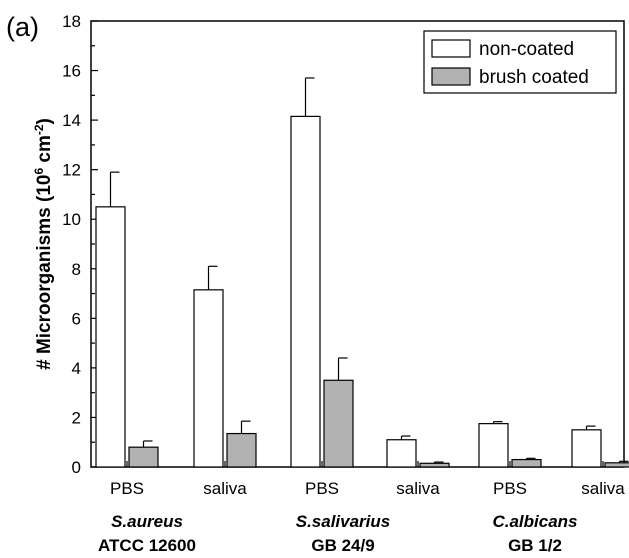 The image size is (629, 558). I want to click on legend-label-non-coated: non-coated, so click(526, 49).